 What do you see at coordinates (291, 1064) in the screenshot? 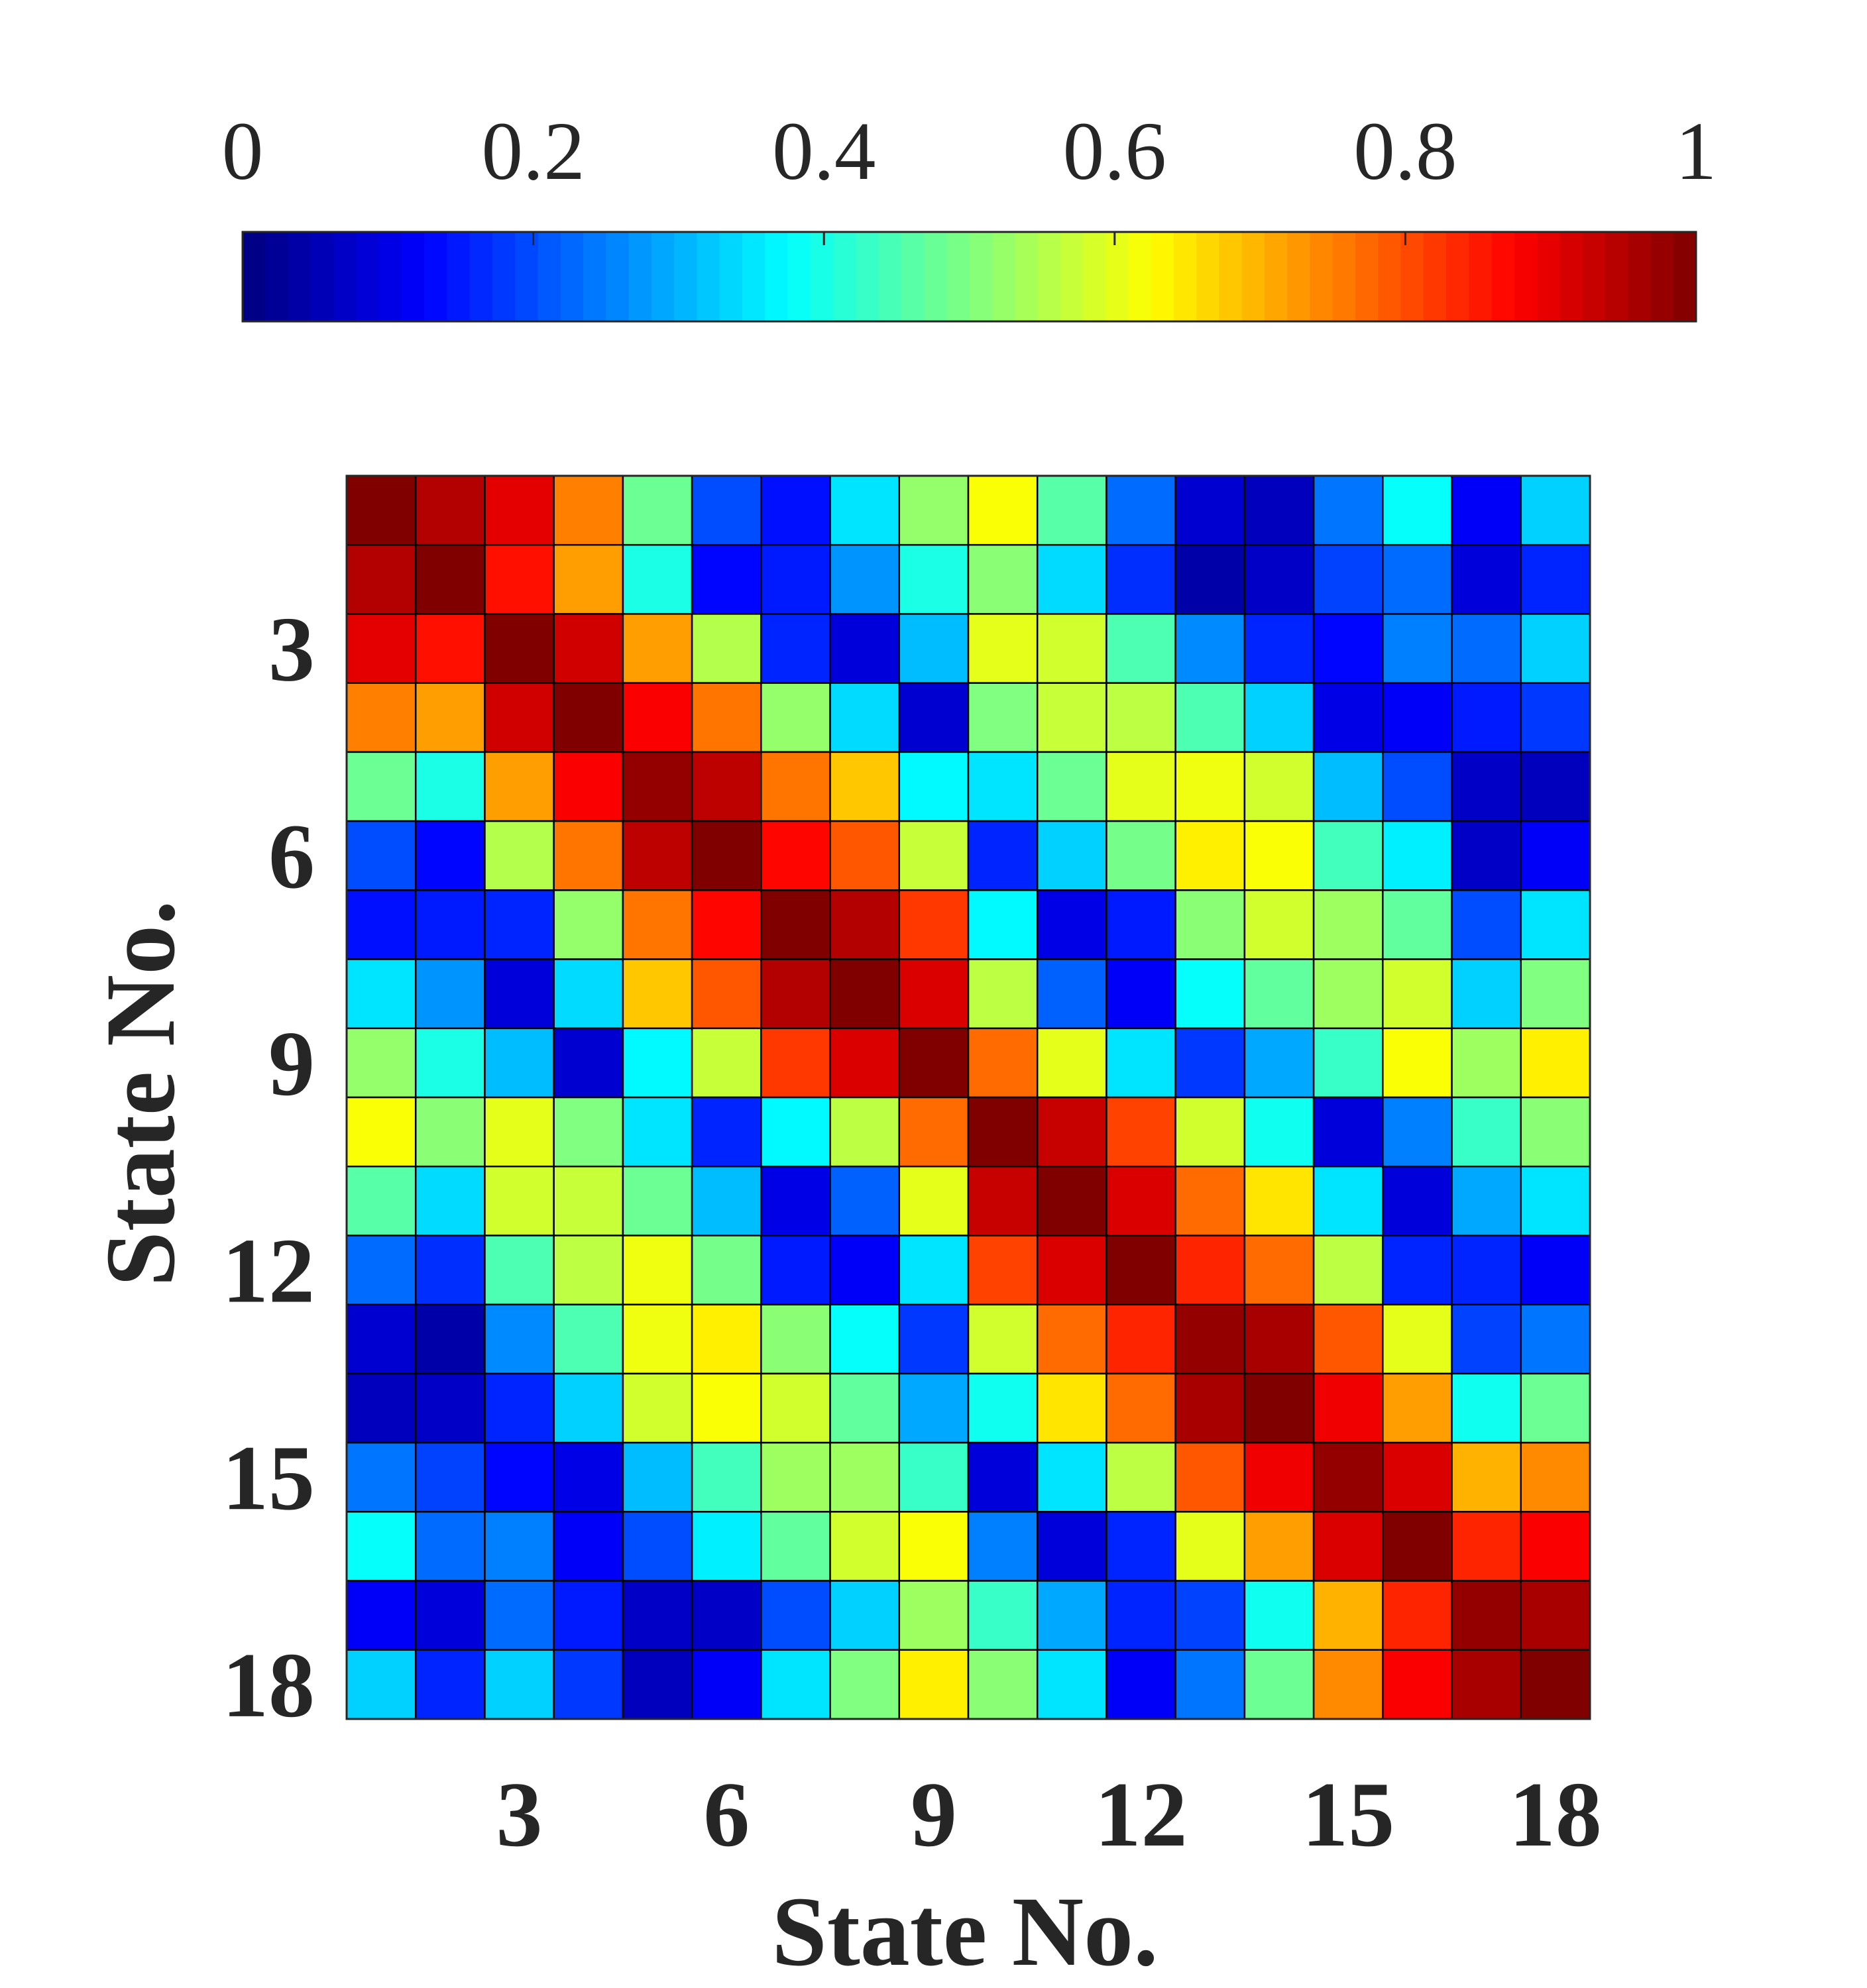
I see `y-tick-label: 9` at bounding box center [291, 1064].